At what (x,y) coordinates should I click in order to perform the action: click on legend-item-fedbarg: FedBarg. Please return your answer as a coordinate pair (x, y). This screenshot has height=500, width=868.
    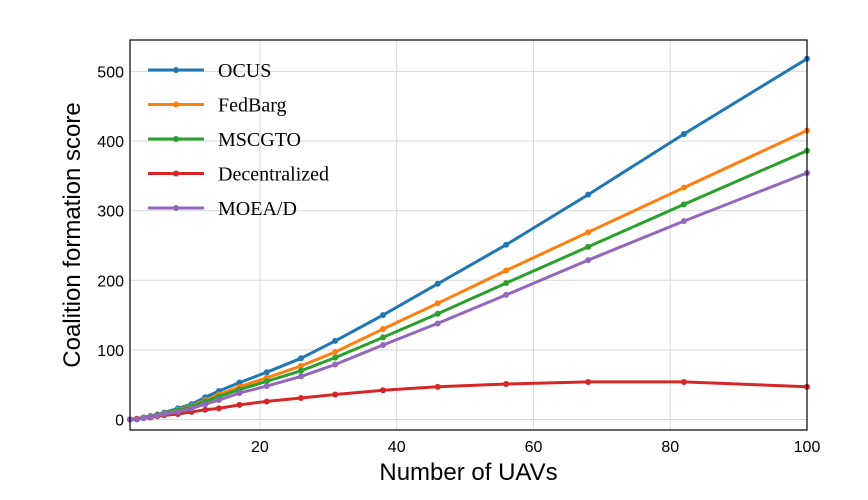
    Looking at the image, I should click on (217, 106).